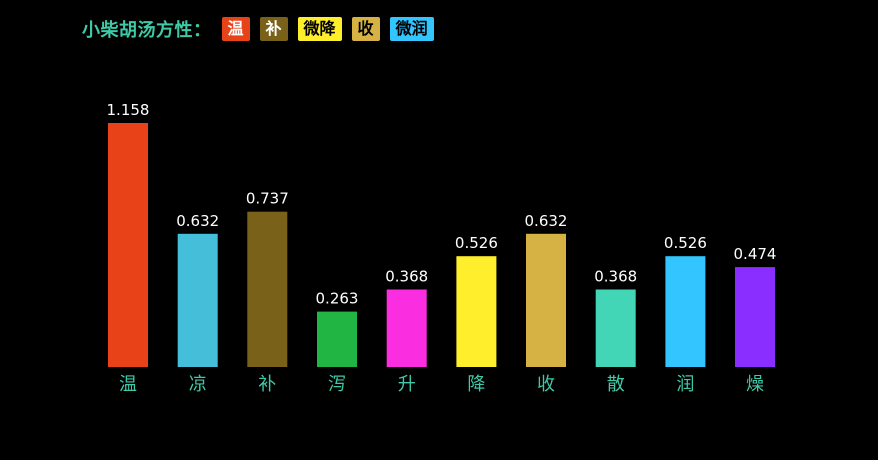 This screenshot has height=460, width=878. I want to click on data-label-5: 0.368, so click(406, 277).